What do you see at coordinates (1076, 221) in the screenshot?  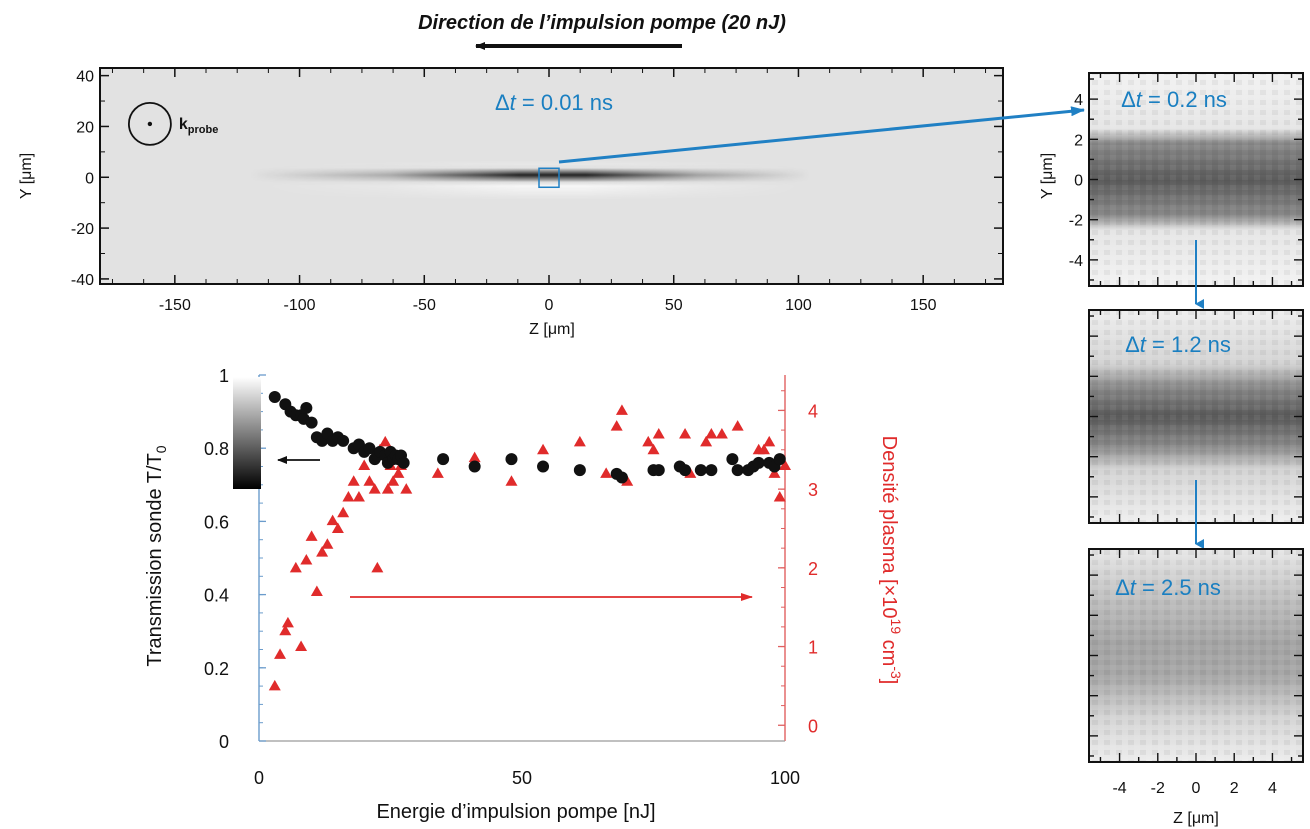 I see `zoom-panel-1-yticklabel: -2` at bounding box center [1076, 221].